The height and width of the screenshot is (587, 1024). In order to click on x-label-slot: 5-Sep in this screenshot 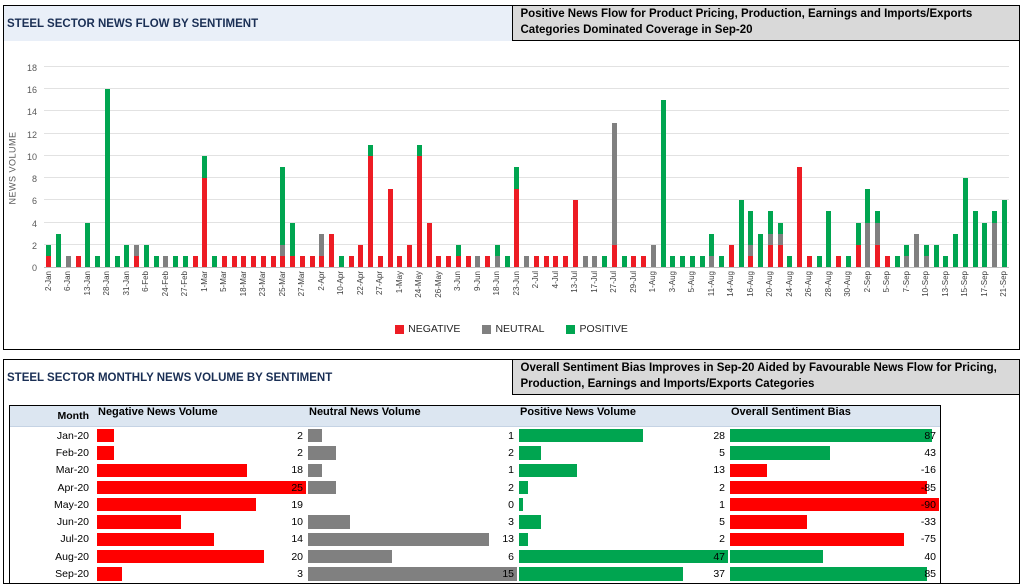, I will do `click(887, 294)`.